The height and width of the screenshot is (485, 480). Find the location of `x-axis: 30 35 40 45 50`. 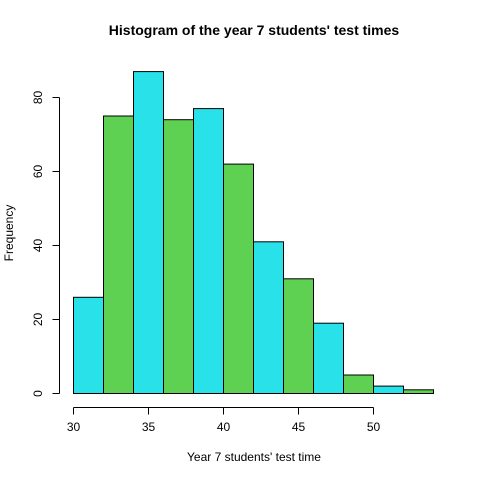

x-axis: 30 35 40 45 50 is located at coordinates (224, 420).